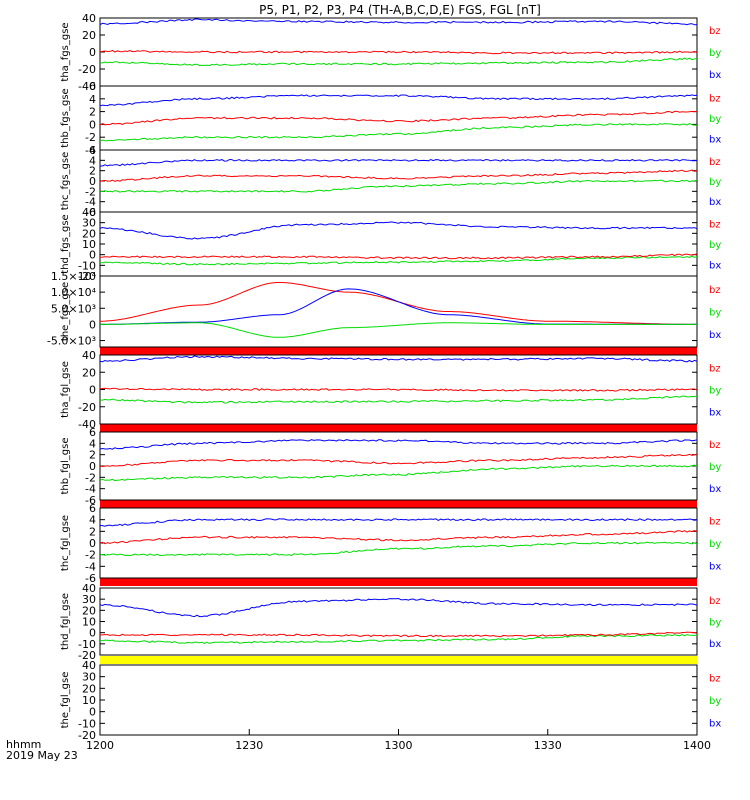 Image resolution: width=750 pixels, height=800 pixels. Describe the element at coordinates (92, 712) in the screenshot. I see `ytick-label-9-4: 0` at that location.